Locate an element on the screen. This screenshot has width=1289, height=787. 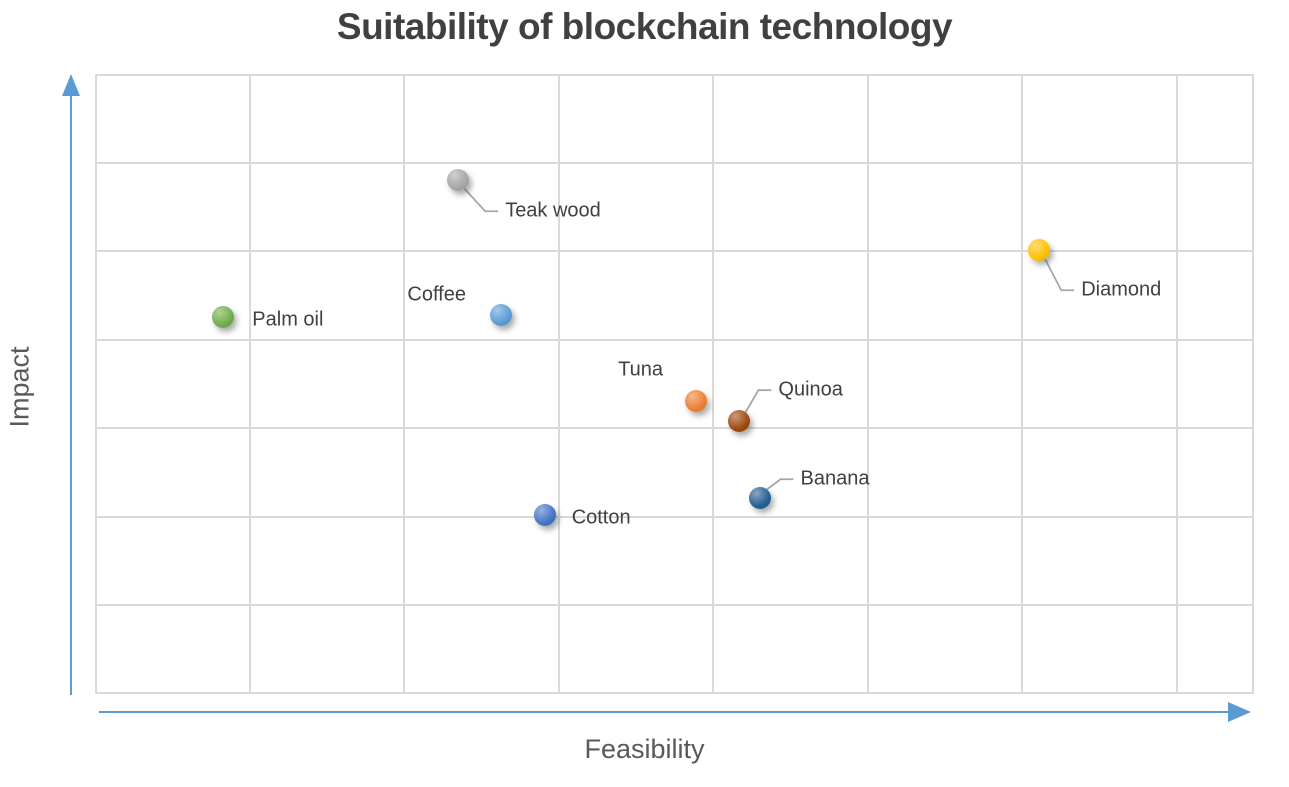
y-axis-line is located at coordinates (71, 394).